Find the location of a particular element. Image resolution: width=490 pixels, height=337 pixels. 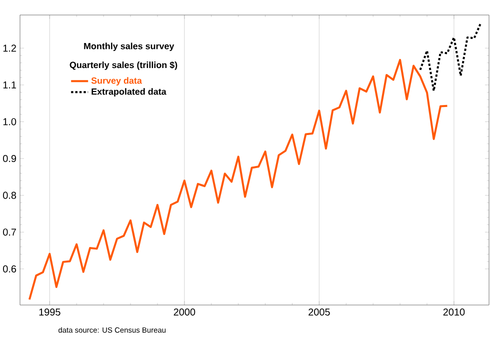

y-tick-label: 1.2 is located at coordinates (9, 48).